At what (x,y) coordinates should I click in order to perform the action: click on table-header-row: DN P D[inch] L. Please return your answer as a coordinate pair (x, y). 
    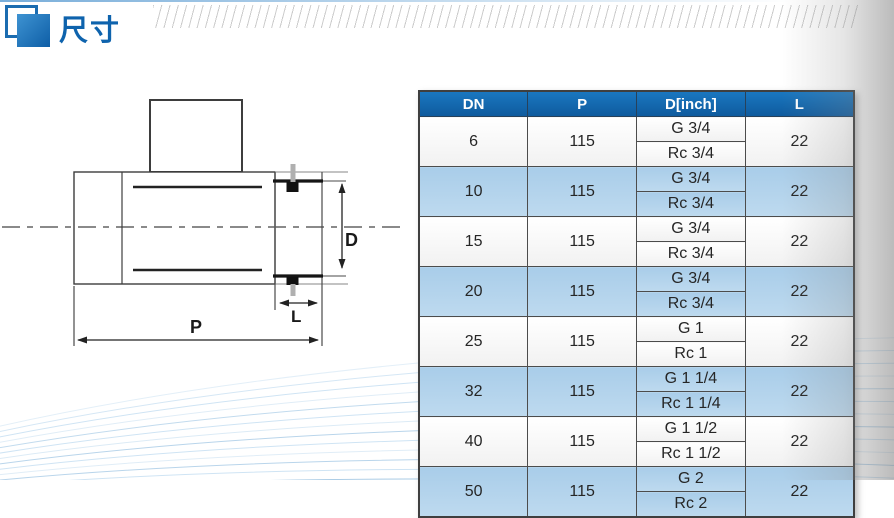
    Looking at the image, I should click on (636, 103).